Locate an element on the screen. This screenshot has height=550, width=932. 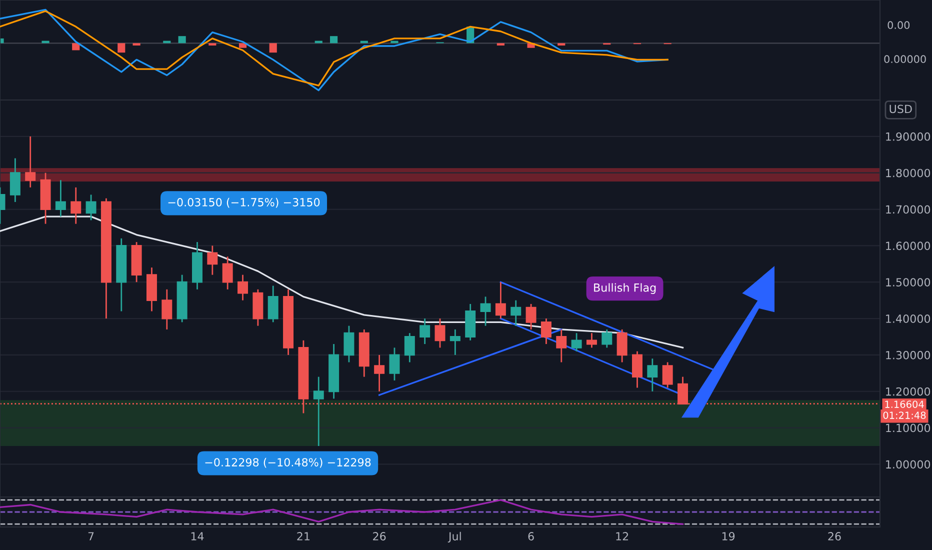
y-tick-label: 1.20000 is located at coordinates (908, 391).